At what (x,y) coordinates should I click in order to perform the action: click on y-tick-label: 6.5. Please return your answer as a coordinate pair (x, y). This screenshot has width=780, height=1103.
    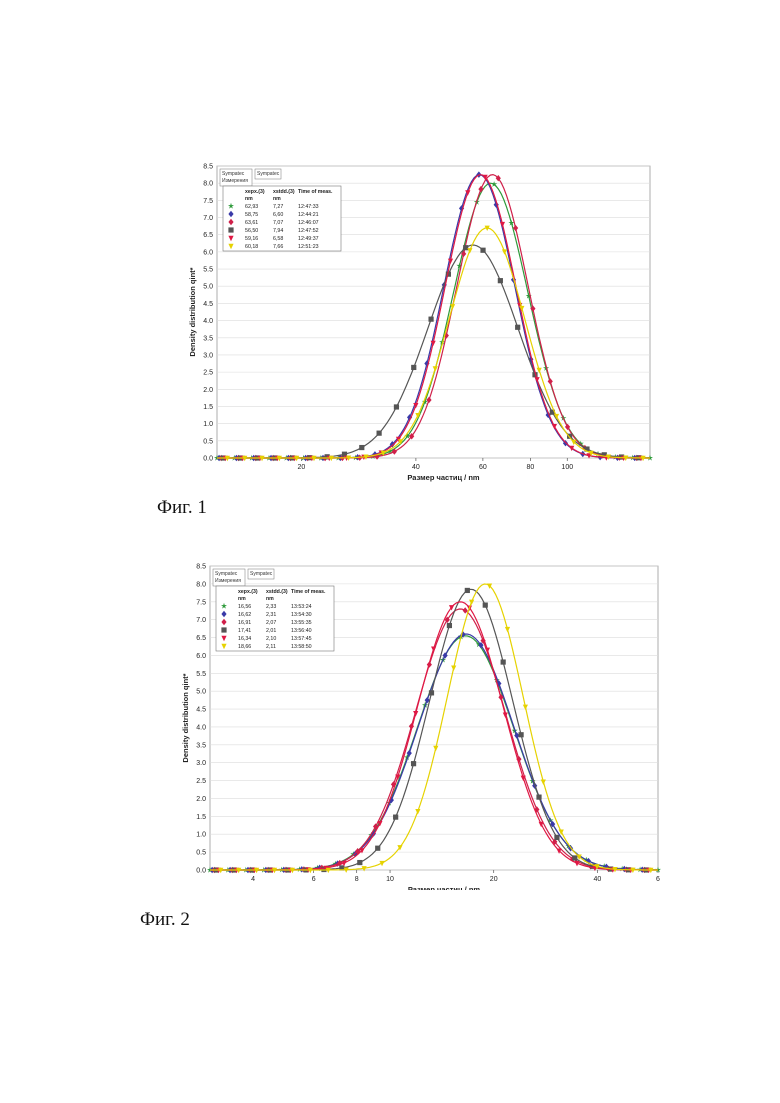
    Looking at the image, I should click on (208, 235).